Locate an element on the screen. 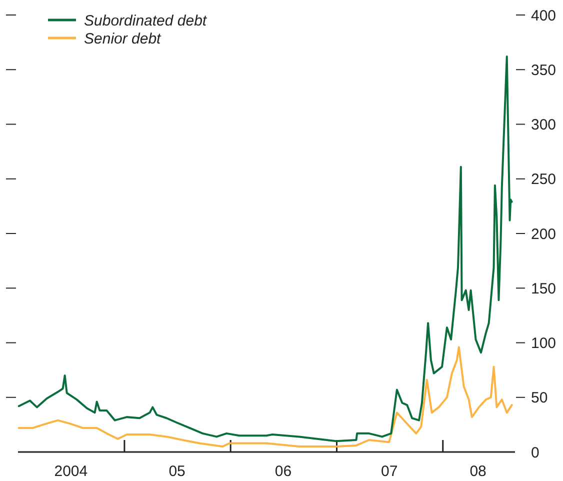  legend-label: Senior debt is located at coordinates (123, 39).